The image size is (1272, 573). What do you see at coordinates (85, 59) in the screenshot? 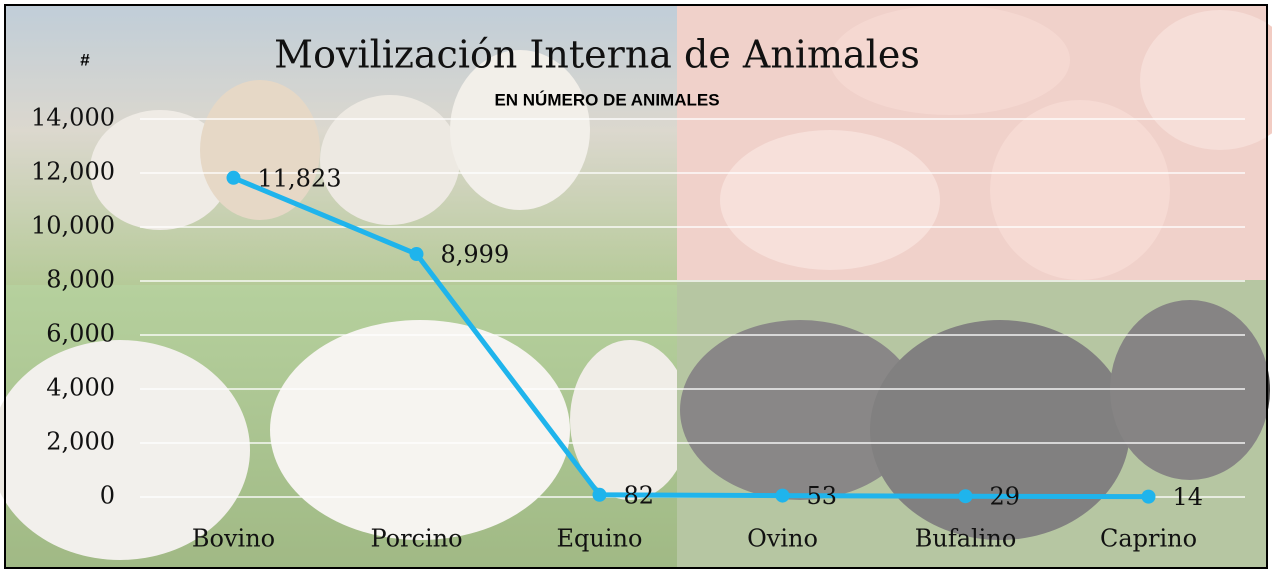
I see `y-axis-label: #` at bounding box center [85, 59].